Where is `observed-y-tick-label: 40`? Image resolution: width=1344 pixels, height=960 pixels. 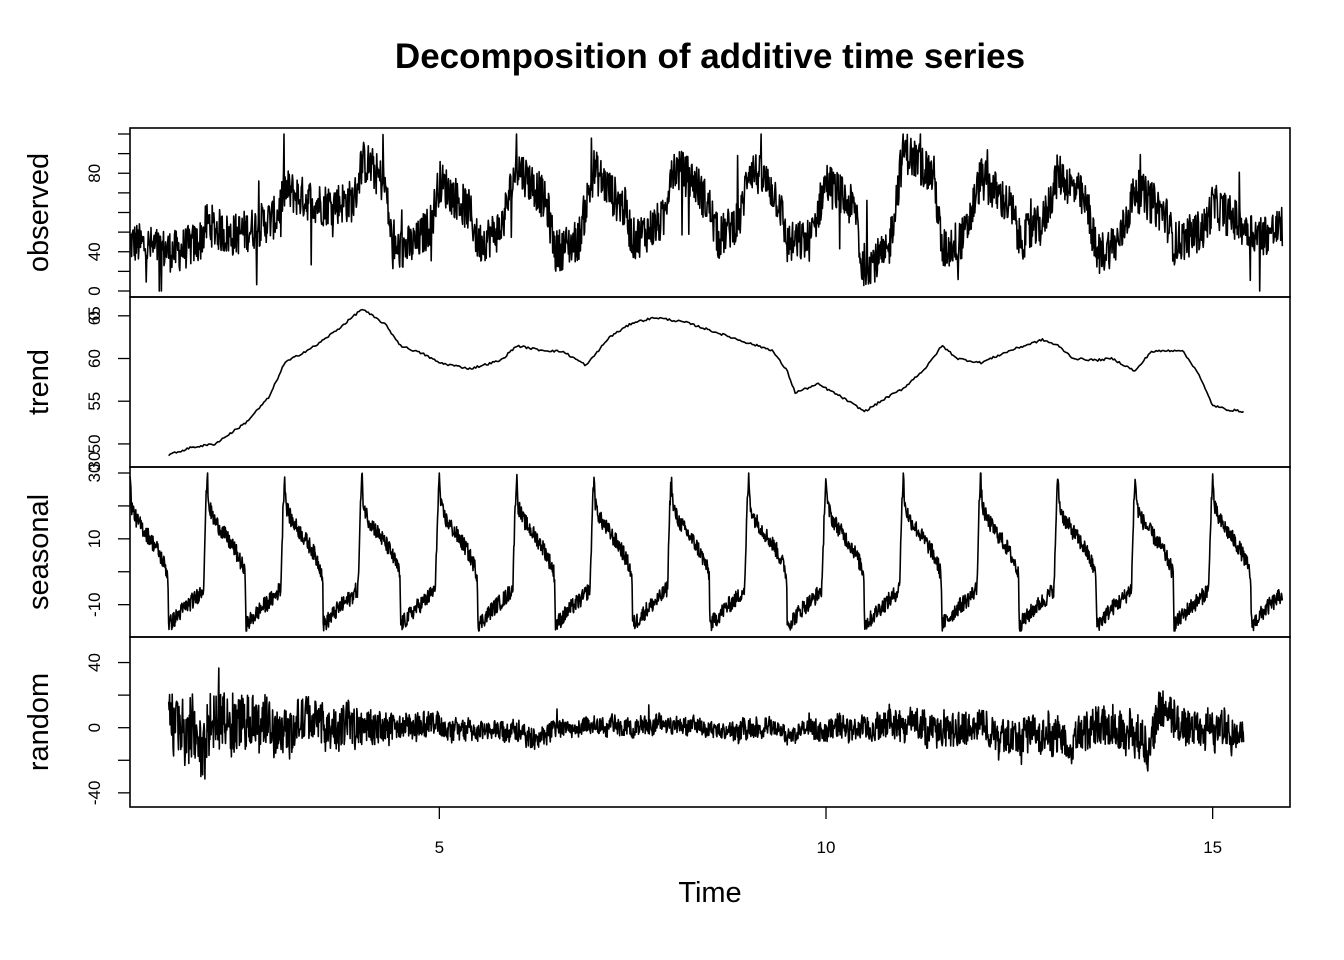 observed-y-tick-label: 40 is located at coordinates (94, 251).